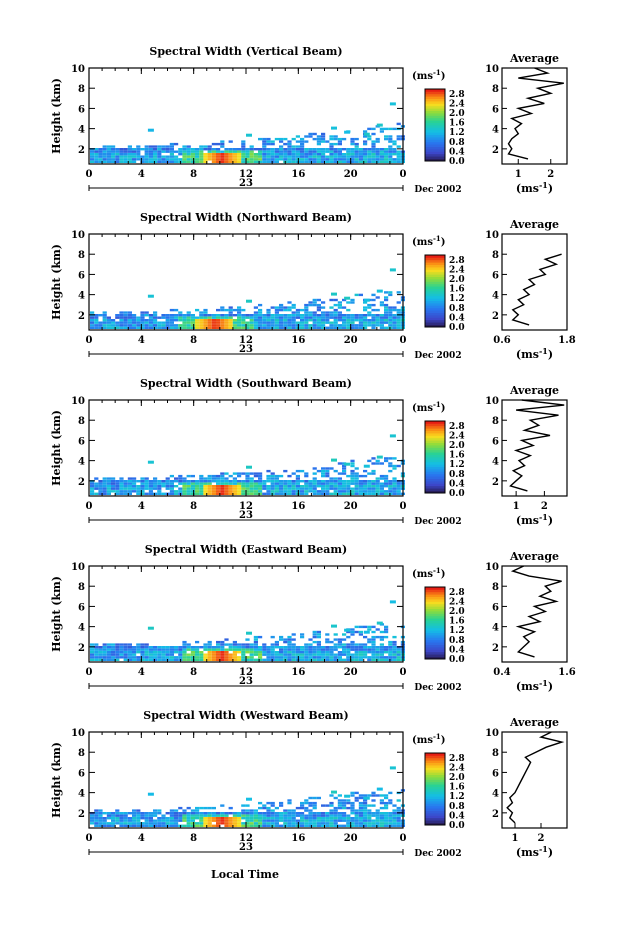  What do you see at coordinates (457, 475) in the screenshot?
I see `colorbar-tick-label: 0.8` at bounding box center [457, 475].